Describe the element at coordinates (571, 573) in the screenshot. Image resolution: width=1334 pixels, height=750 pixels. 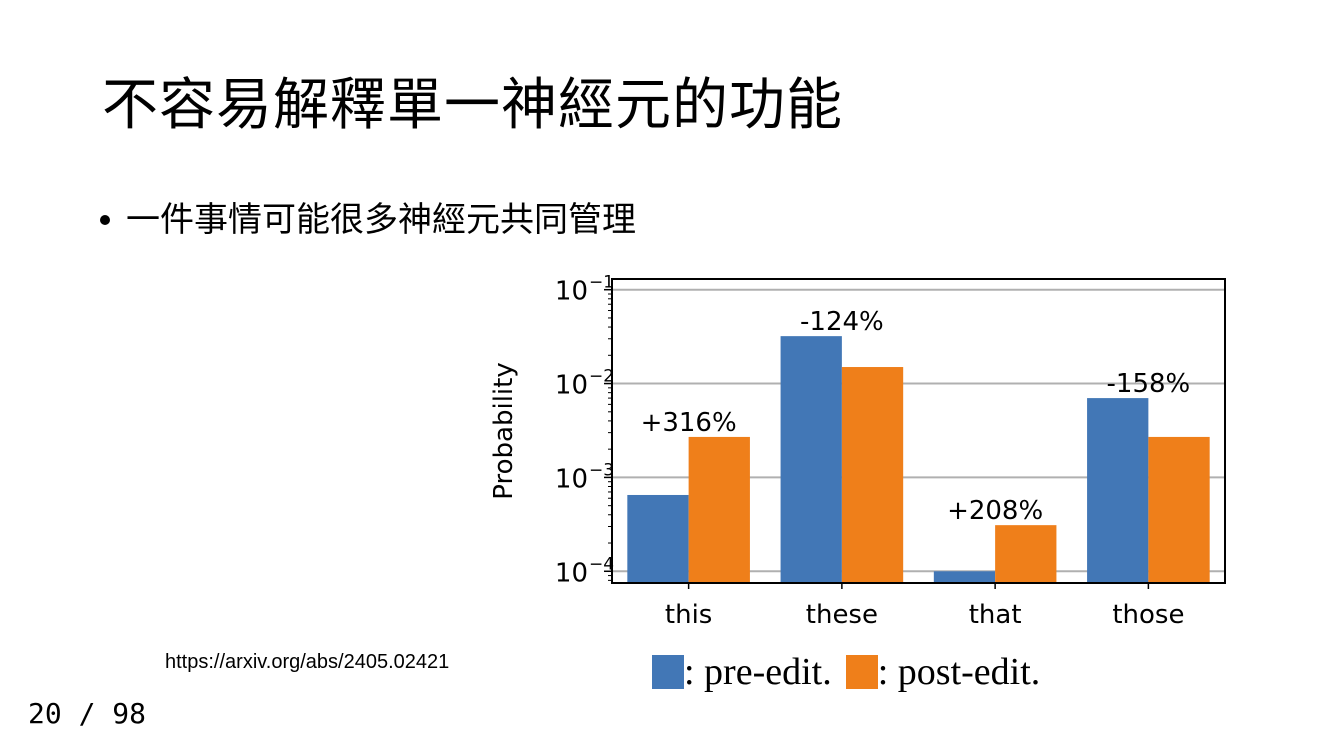
I see `y-tick-label-0: 10` at that location.